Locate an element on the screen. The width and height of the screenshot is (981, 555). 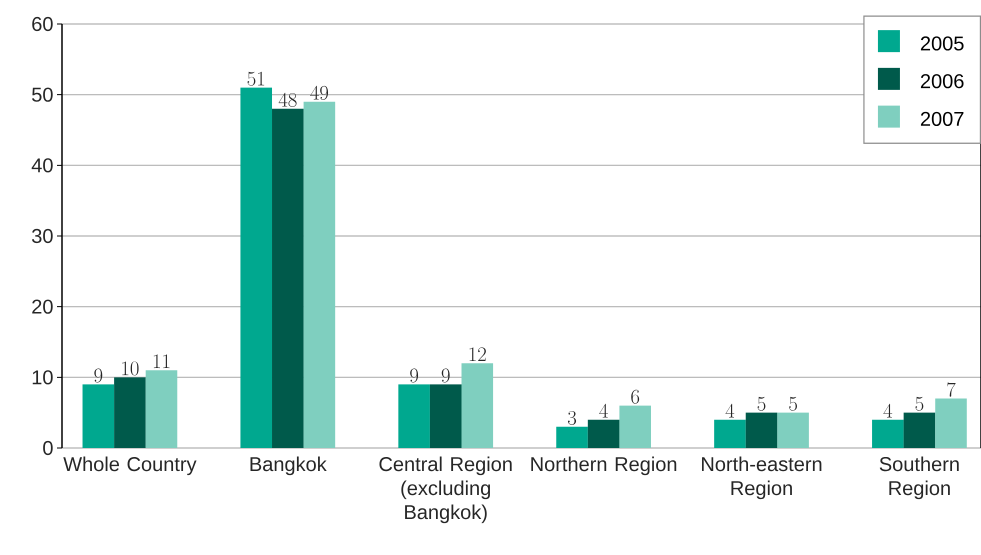
y-tick-label: 0 is located at coordinates (48, 448).